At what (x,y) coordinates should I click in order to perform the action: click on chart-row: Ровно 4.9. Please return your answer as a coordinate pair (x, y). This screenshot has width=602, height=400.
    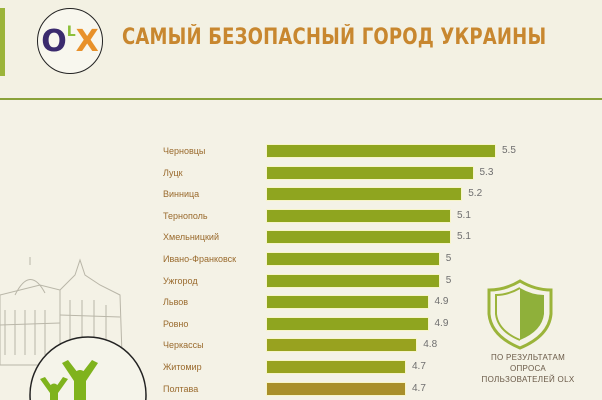
    Looking at the image, I should click on (301, 324).